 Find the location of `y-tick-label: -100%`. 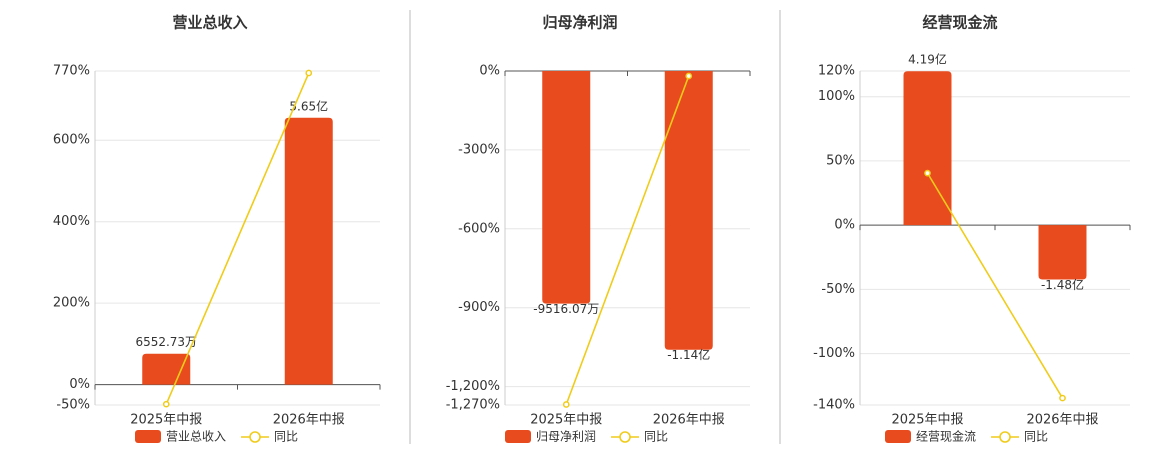

y-tick-label: -100% is located at coordinates (834, 353).